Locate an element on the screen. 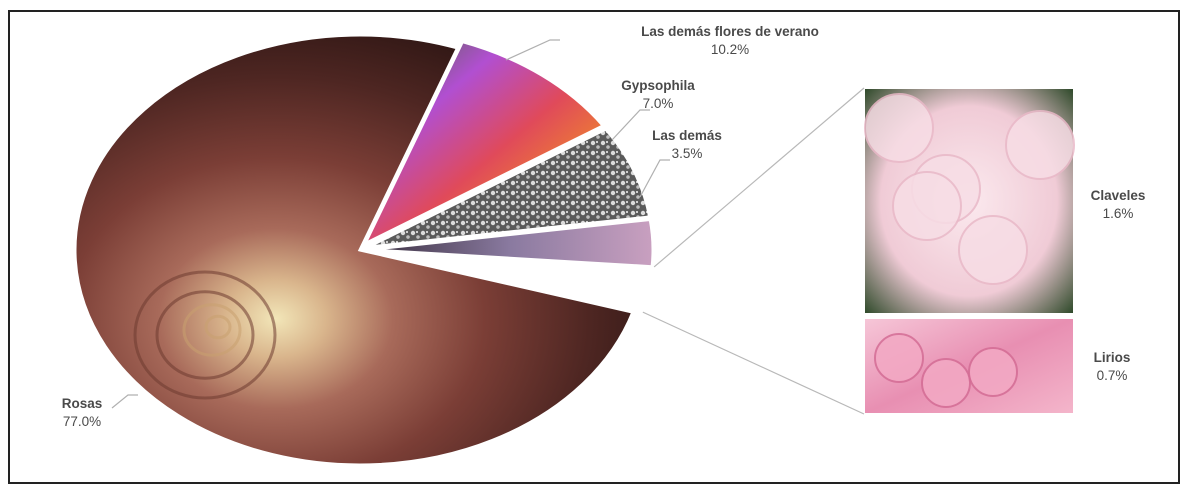  leader-line-summer-flowers is located at coordinates (532, 50).